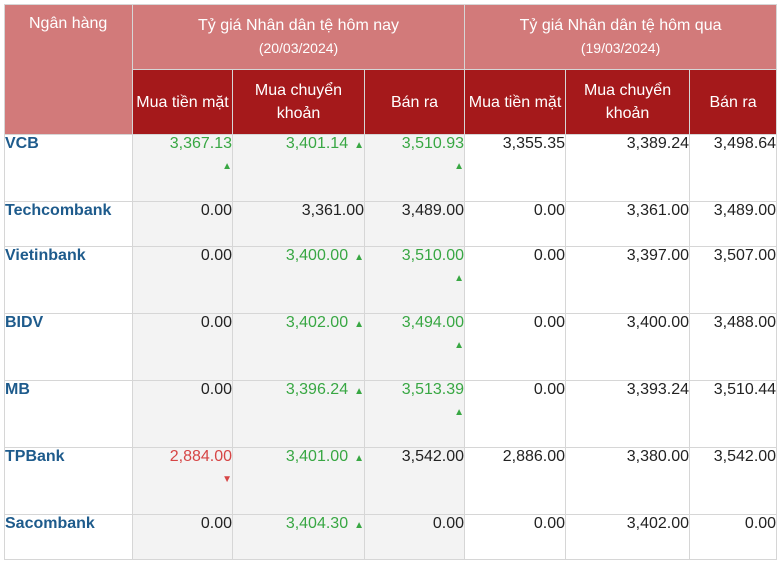  What do you see at coordinates (317, 143) in the screenshot?
I see `today-buy-transfer-value: 3,401.14` at bounding box center [317, 143].